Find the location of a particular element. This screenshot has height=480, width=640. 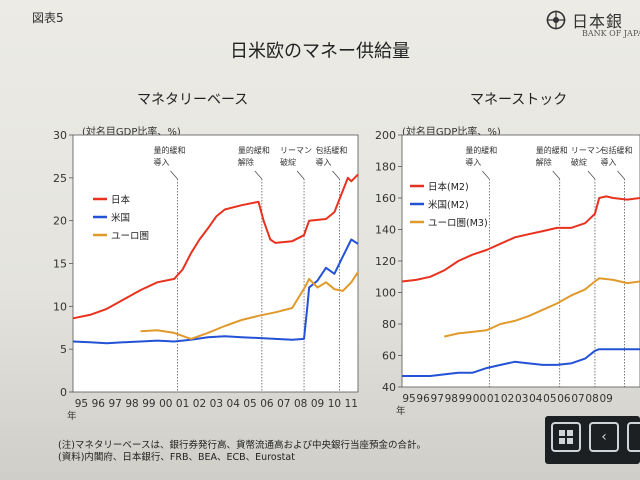

x-tick-label: 10 is located at coordinates (334, 404).